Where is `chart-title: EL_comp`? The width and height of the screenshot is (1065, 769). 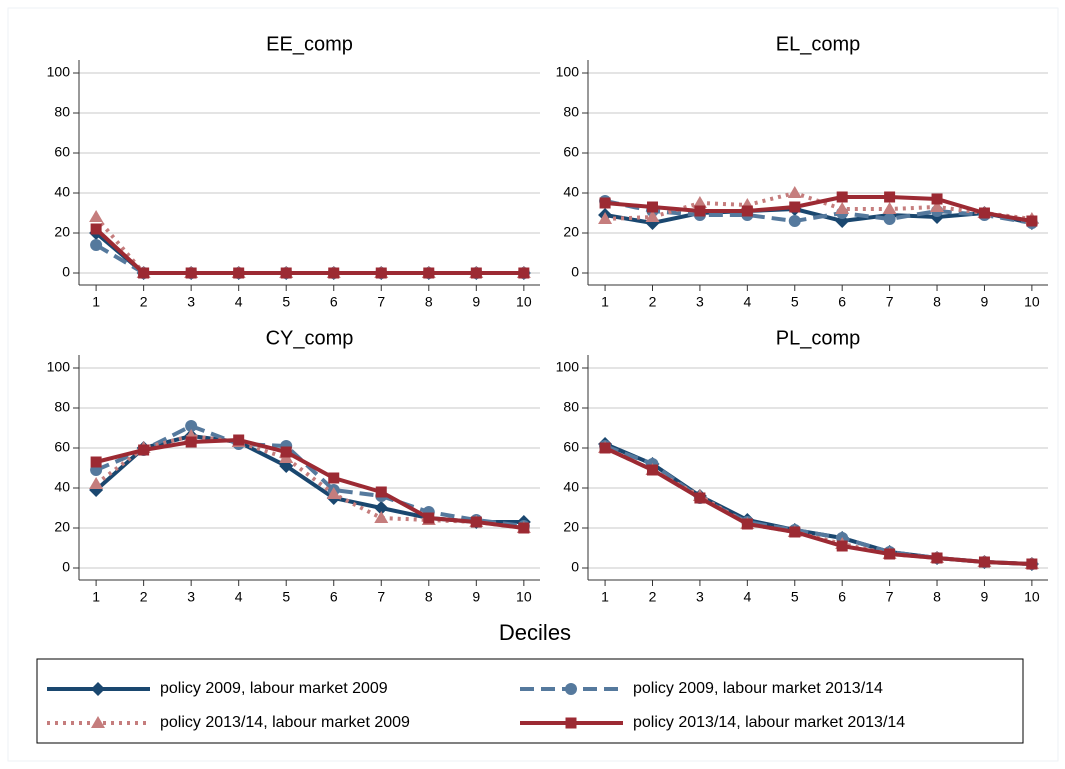
chart-title: EL_comp is located at coordinates (818, 44).